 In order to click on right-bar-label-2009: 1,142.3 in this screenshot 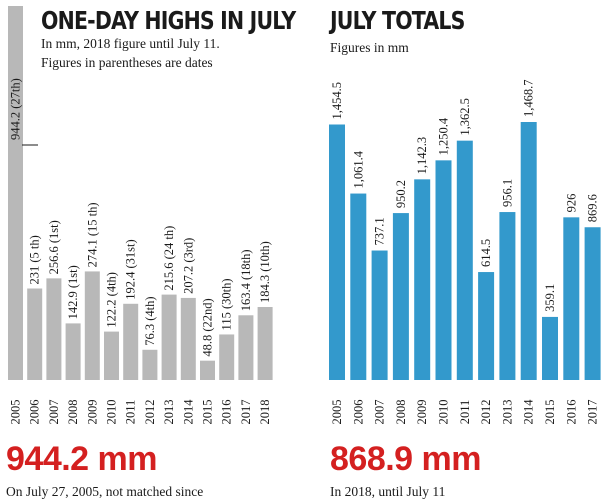, I will do `click(422, 156)`.